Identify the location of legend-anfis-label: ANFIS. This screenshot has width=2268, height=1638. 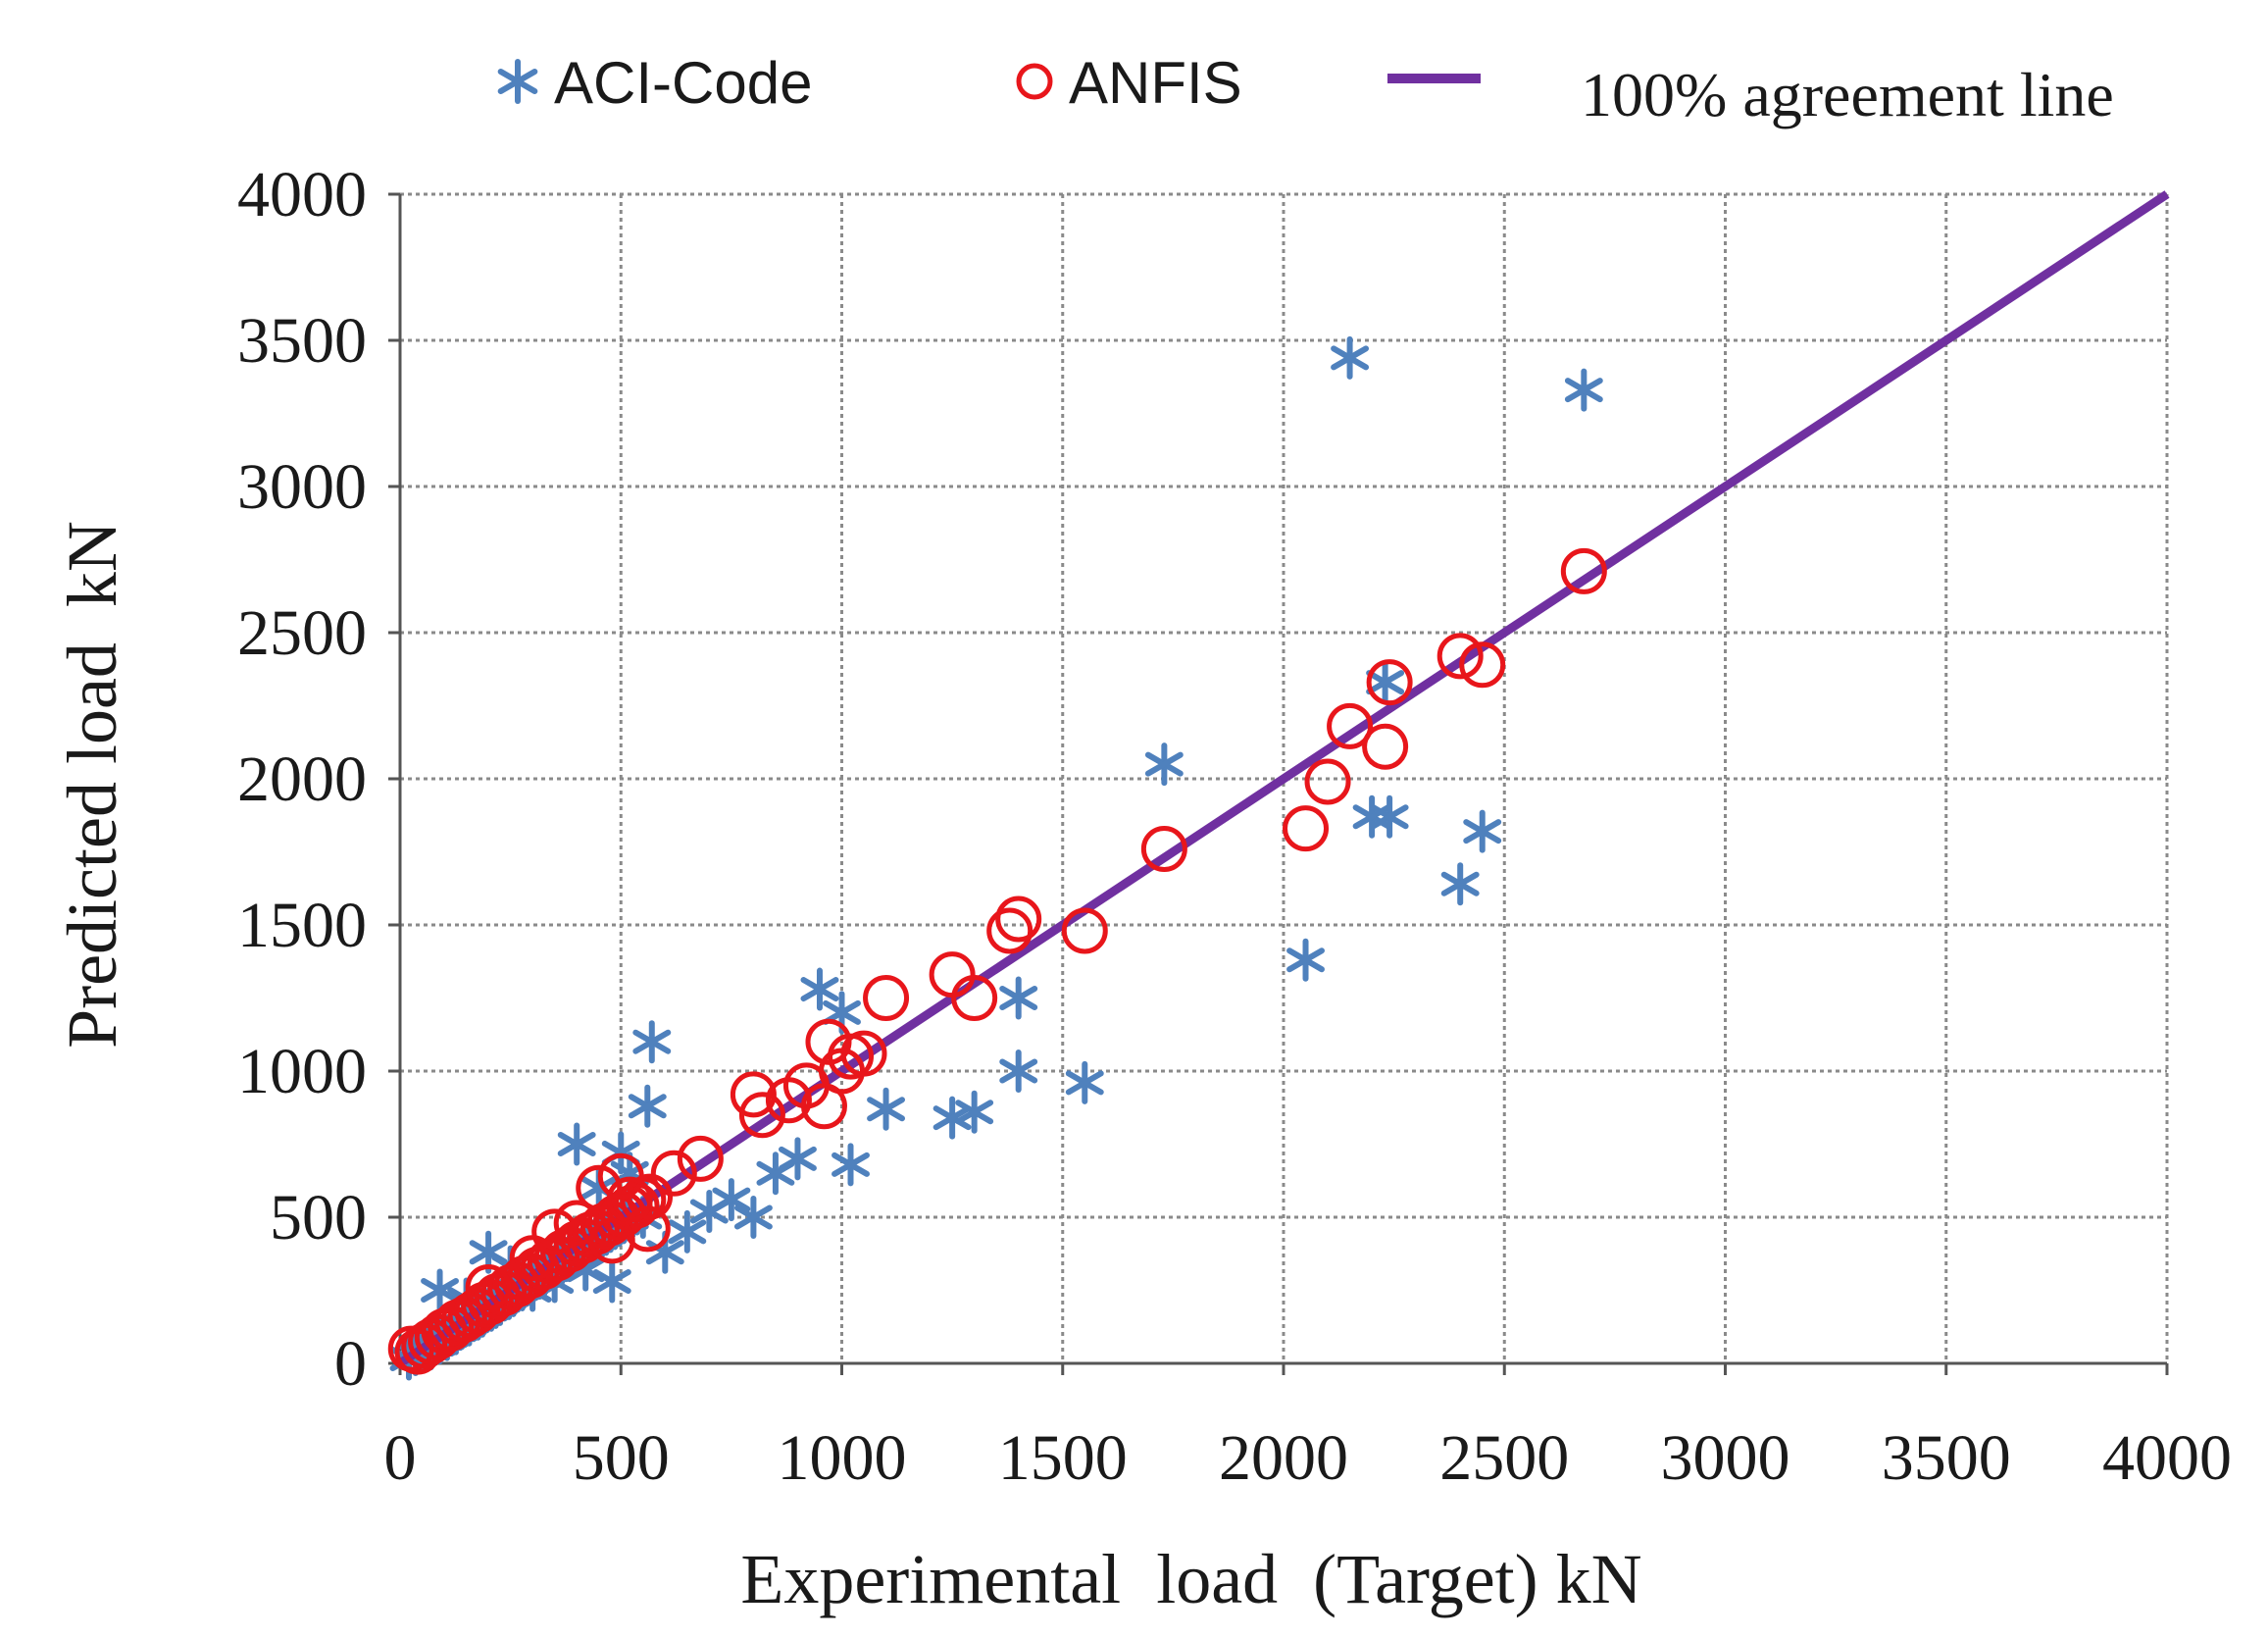
(1155, 83).